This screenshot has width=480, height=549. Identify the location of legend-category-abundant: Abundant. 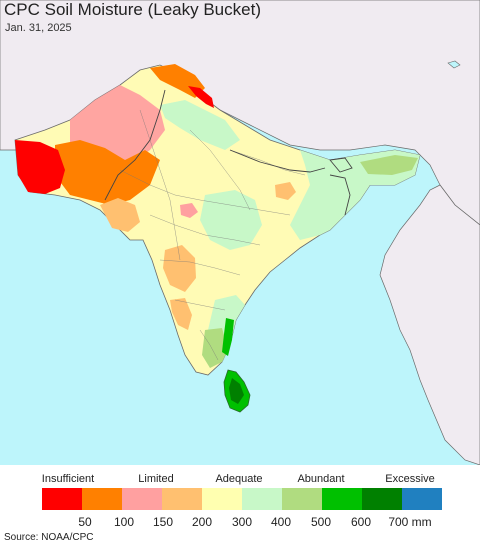
(321, 479).